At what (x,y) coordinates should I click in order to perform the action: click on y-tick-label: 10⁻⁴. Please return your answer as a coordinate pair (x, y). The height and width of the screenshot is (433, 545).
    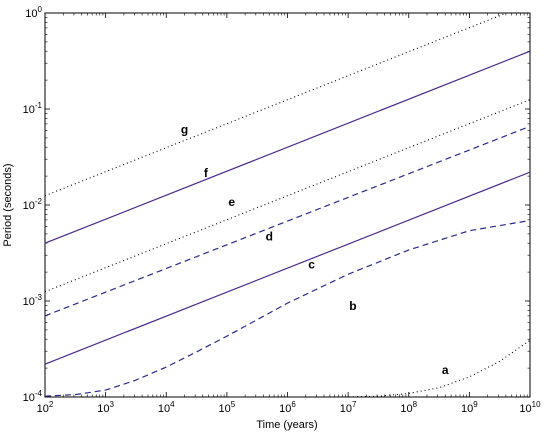
    Looking at the image, I should click on (33, 396).